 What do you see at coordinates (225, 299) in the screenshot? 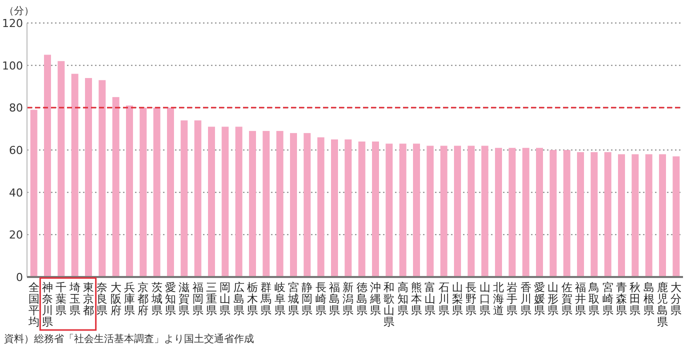
I see `x-tick-label: 岡山県` at bounding box center [225, 299].